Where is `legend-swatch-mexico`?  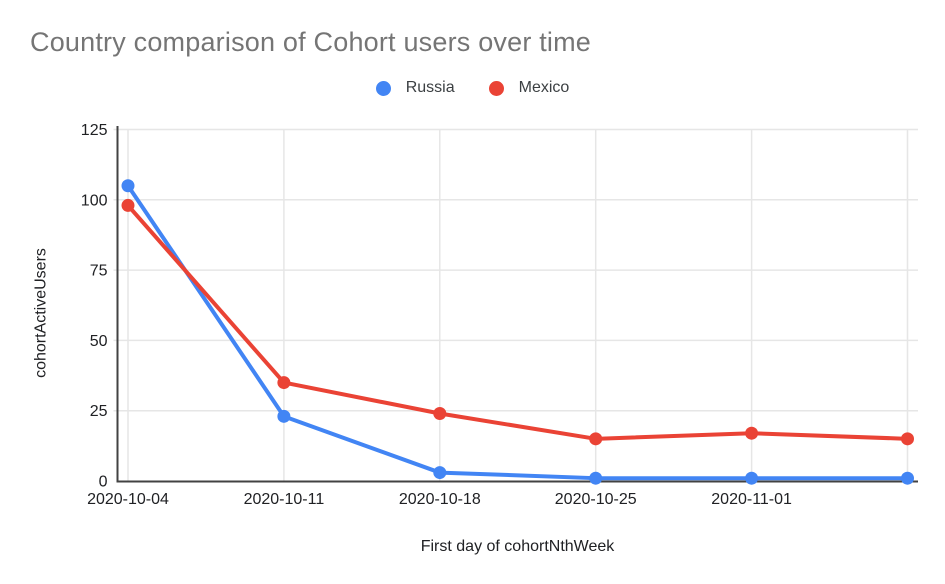 legend-swatch-mexico is located at coordinates (496, 88).